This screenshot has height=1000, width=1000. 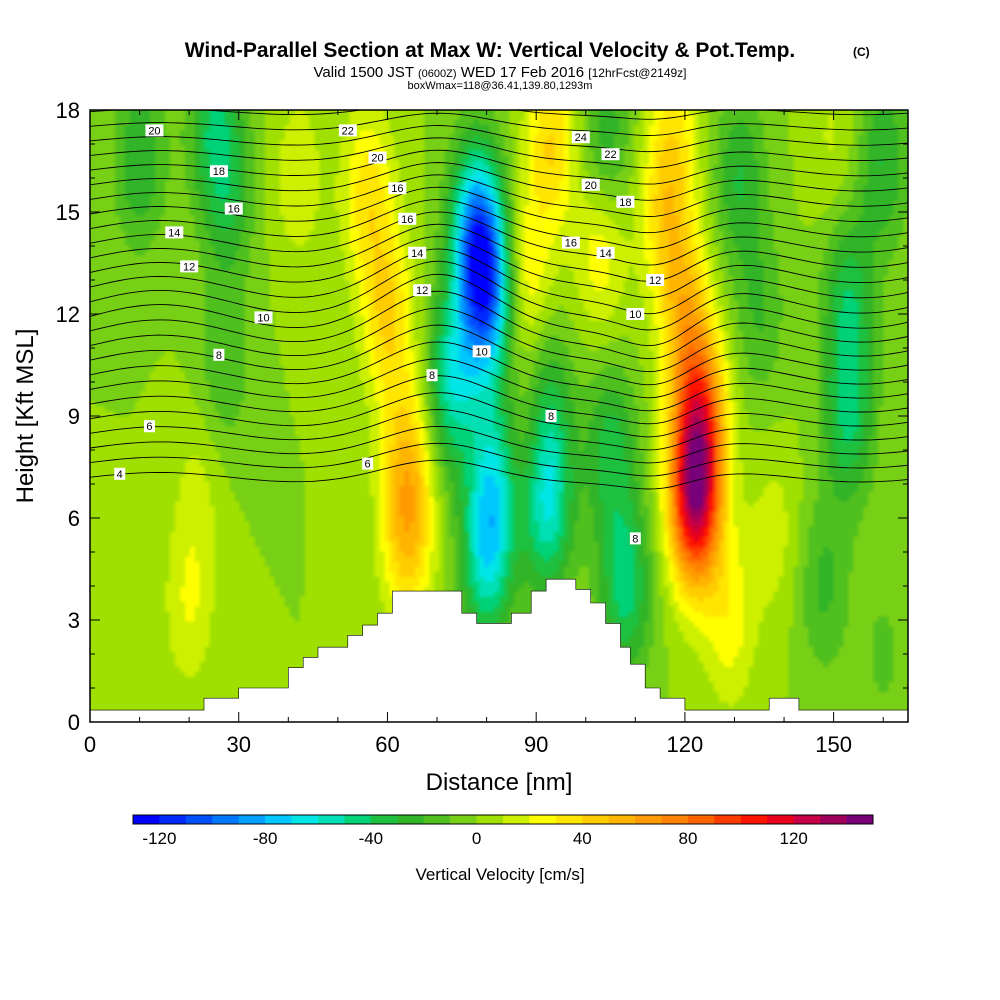 What do you see at coordinates (363, 72) in the screenshot?
I see `subtitle-valid: Valid 1500 JST` at bounding box center [363, 72].